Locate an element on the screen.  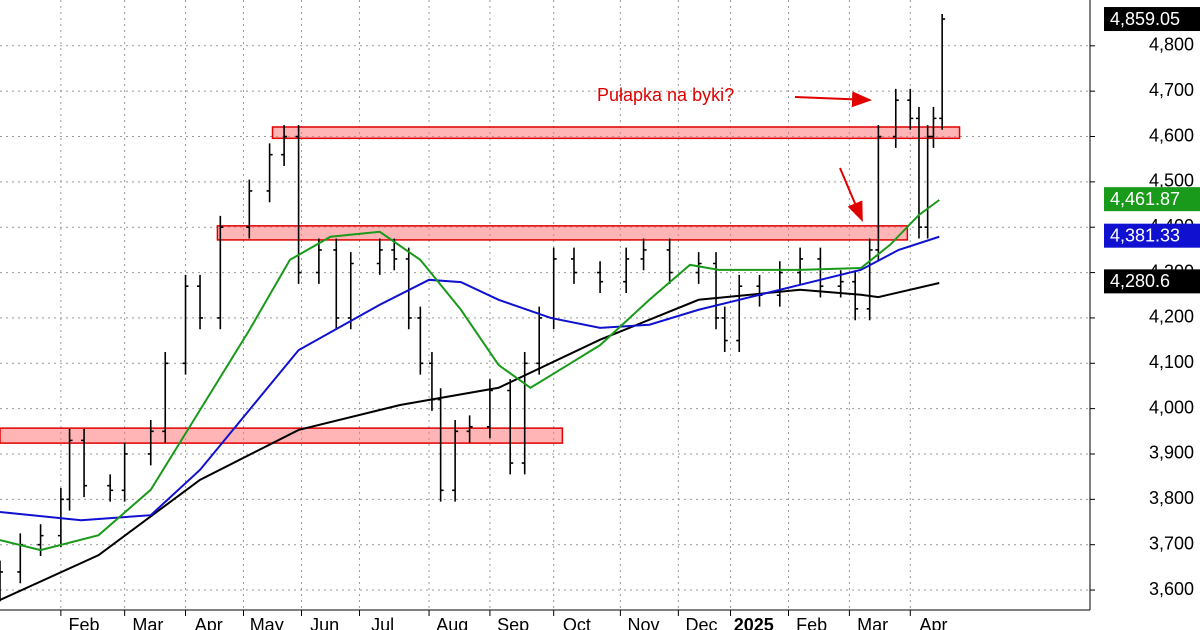
y-tick-label: 4,700 is located at coordinates (1171, 90).